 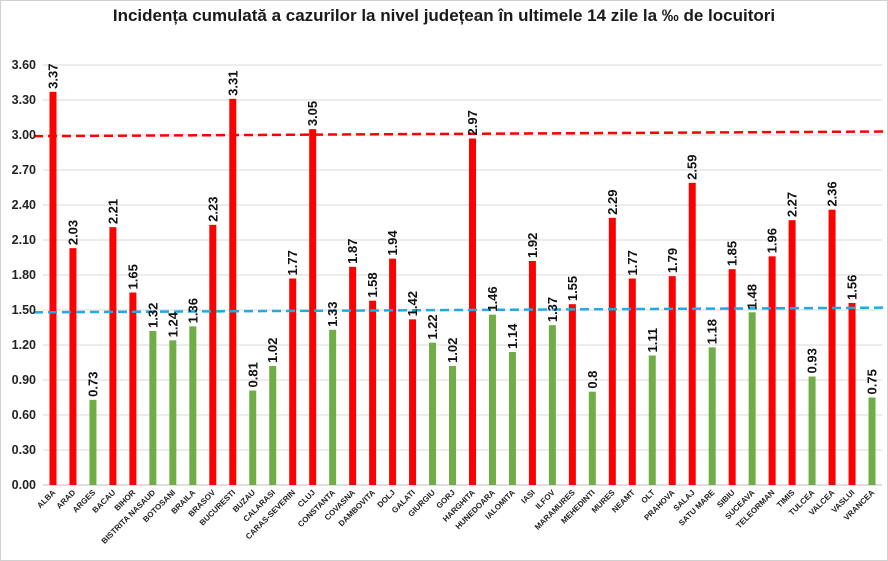 I want to click on y-tick-label: 1.80, so click(x=24, y=275).